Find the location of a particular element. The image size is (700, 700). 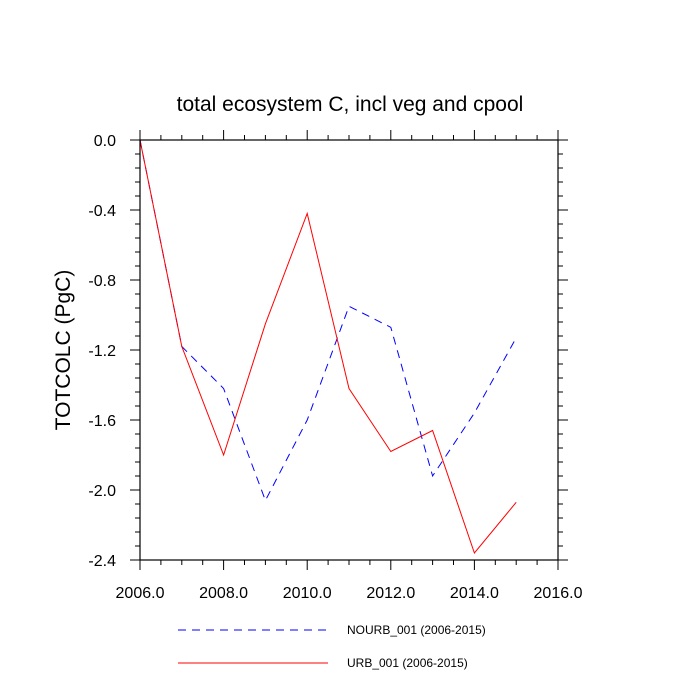

legend-label: URB_001 (2006-2015) is located at coordinates (407, 663).